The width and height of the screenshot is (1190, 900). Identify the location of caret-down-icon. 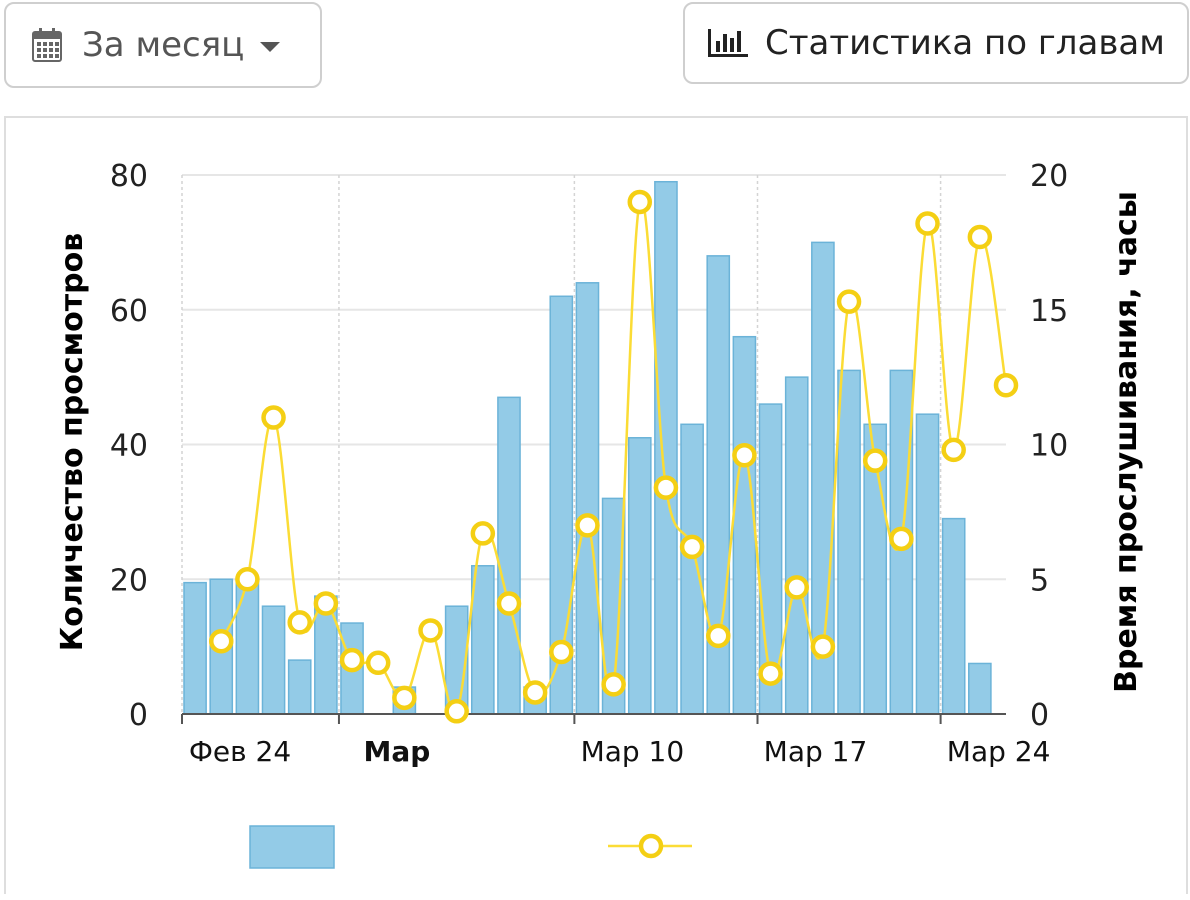
(270, 47).